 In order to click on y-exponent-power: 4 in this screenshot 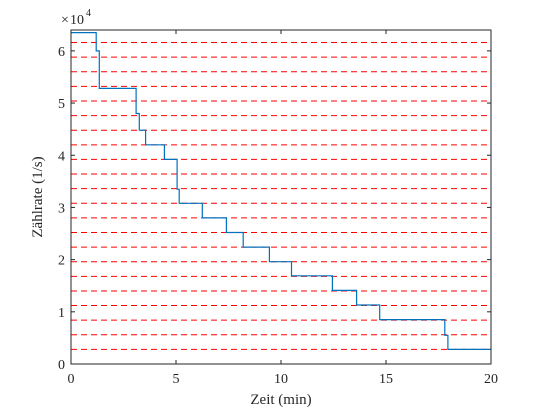, I will do `click(88, 13)`.